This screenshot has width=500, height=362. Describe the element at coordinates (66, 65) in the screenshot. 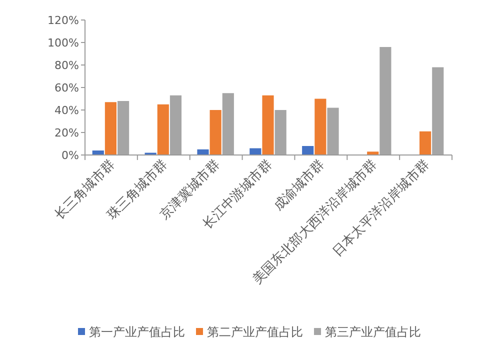

I see `y-tick-label: 80%` at that location.